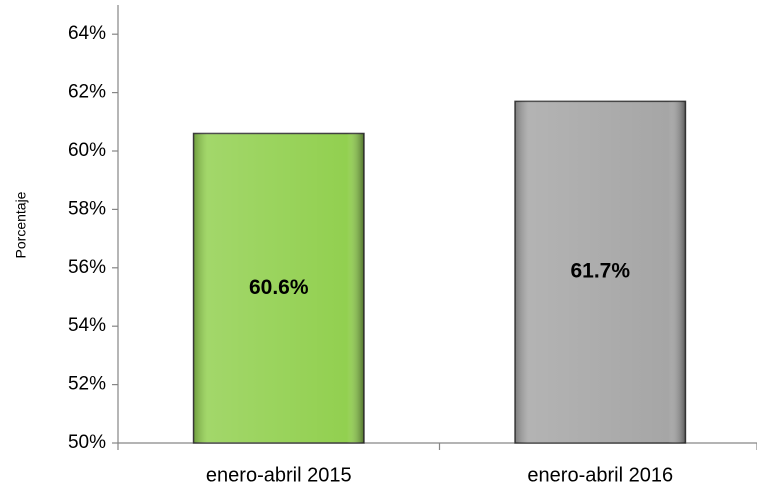  What do you see at coordinates (87, 92) in the screenshot?
I see `y-tick-label: 62%` at bounding box center [87, 92].